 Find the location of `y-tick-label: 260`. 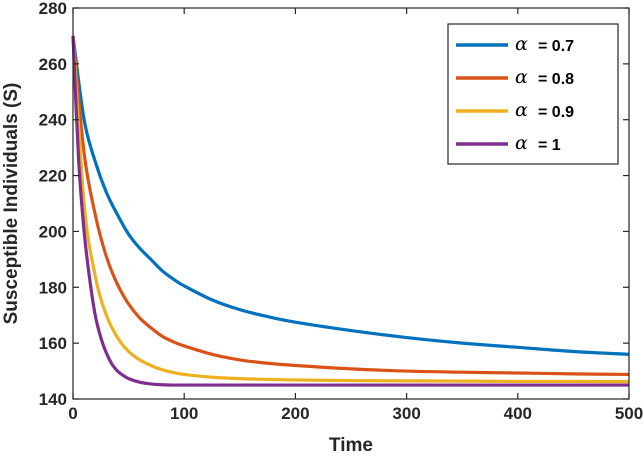

y-tick-label: 260 is located at coordinates (53, 64).